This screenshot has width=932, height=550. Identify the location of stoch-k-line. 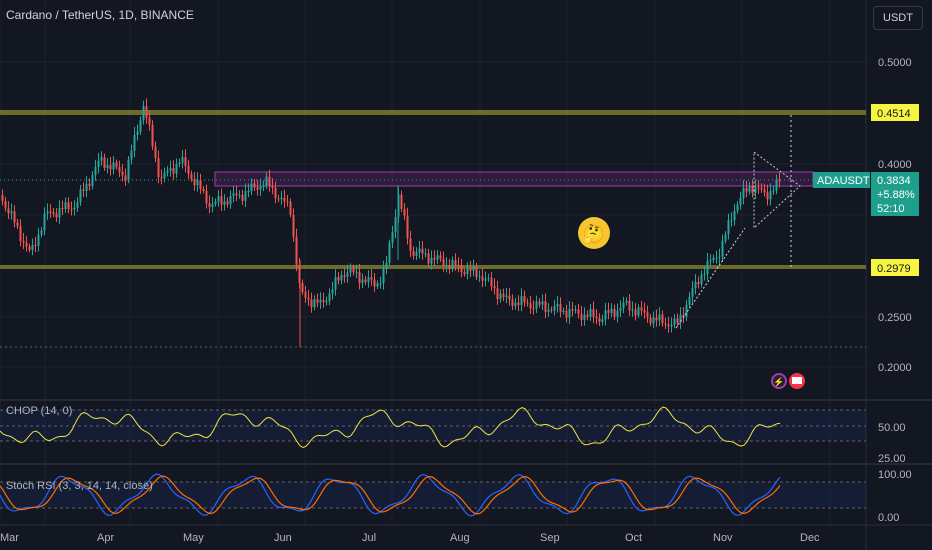
(390, 495).